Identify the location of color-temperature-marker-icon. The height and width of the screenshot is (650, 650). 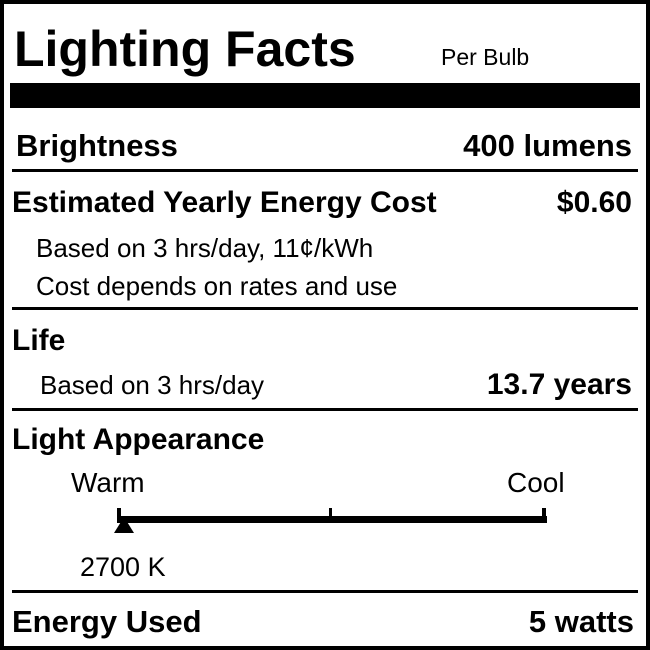
(123, 525).